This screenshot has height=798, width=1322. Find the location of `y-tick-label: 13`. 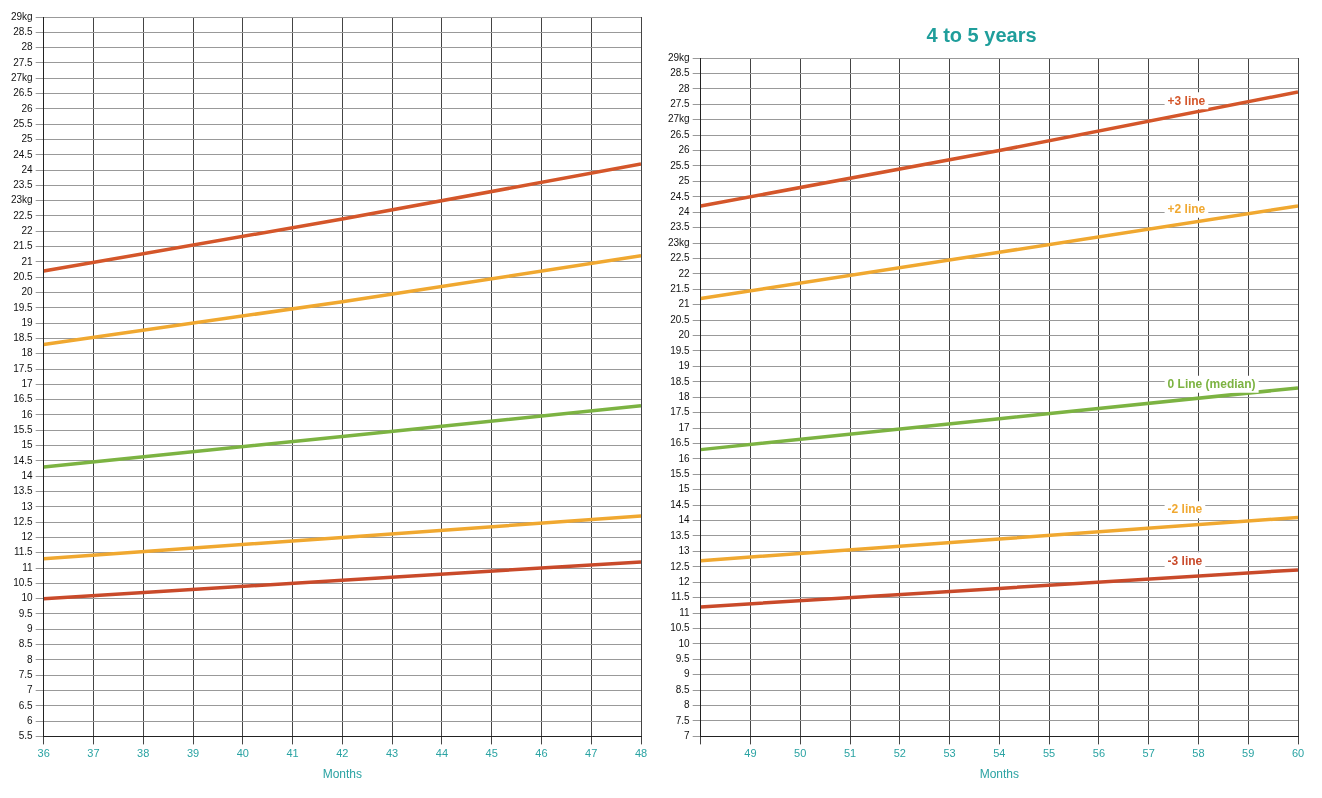

y-tick-label: 13 is located at coordinates (27, 506).